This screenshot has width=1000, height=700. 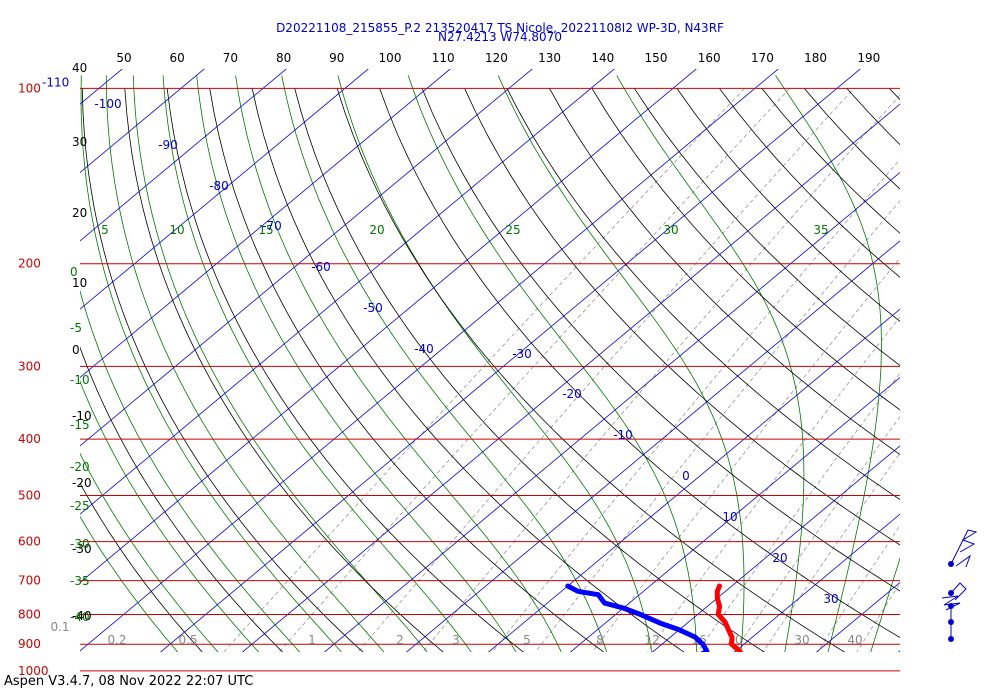 What do you see at coordinates (496, 58) in the screenshot?
I see `top-axis-label: 120` at bounding box center [496, 58].